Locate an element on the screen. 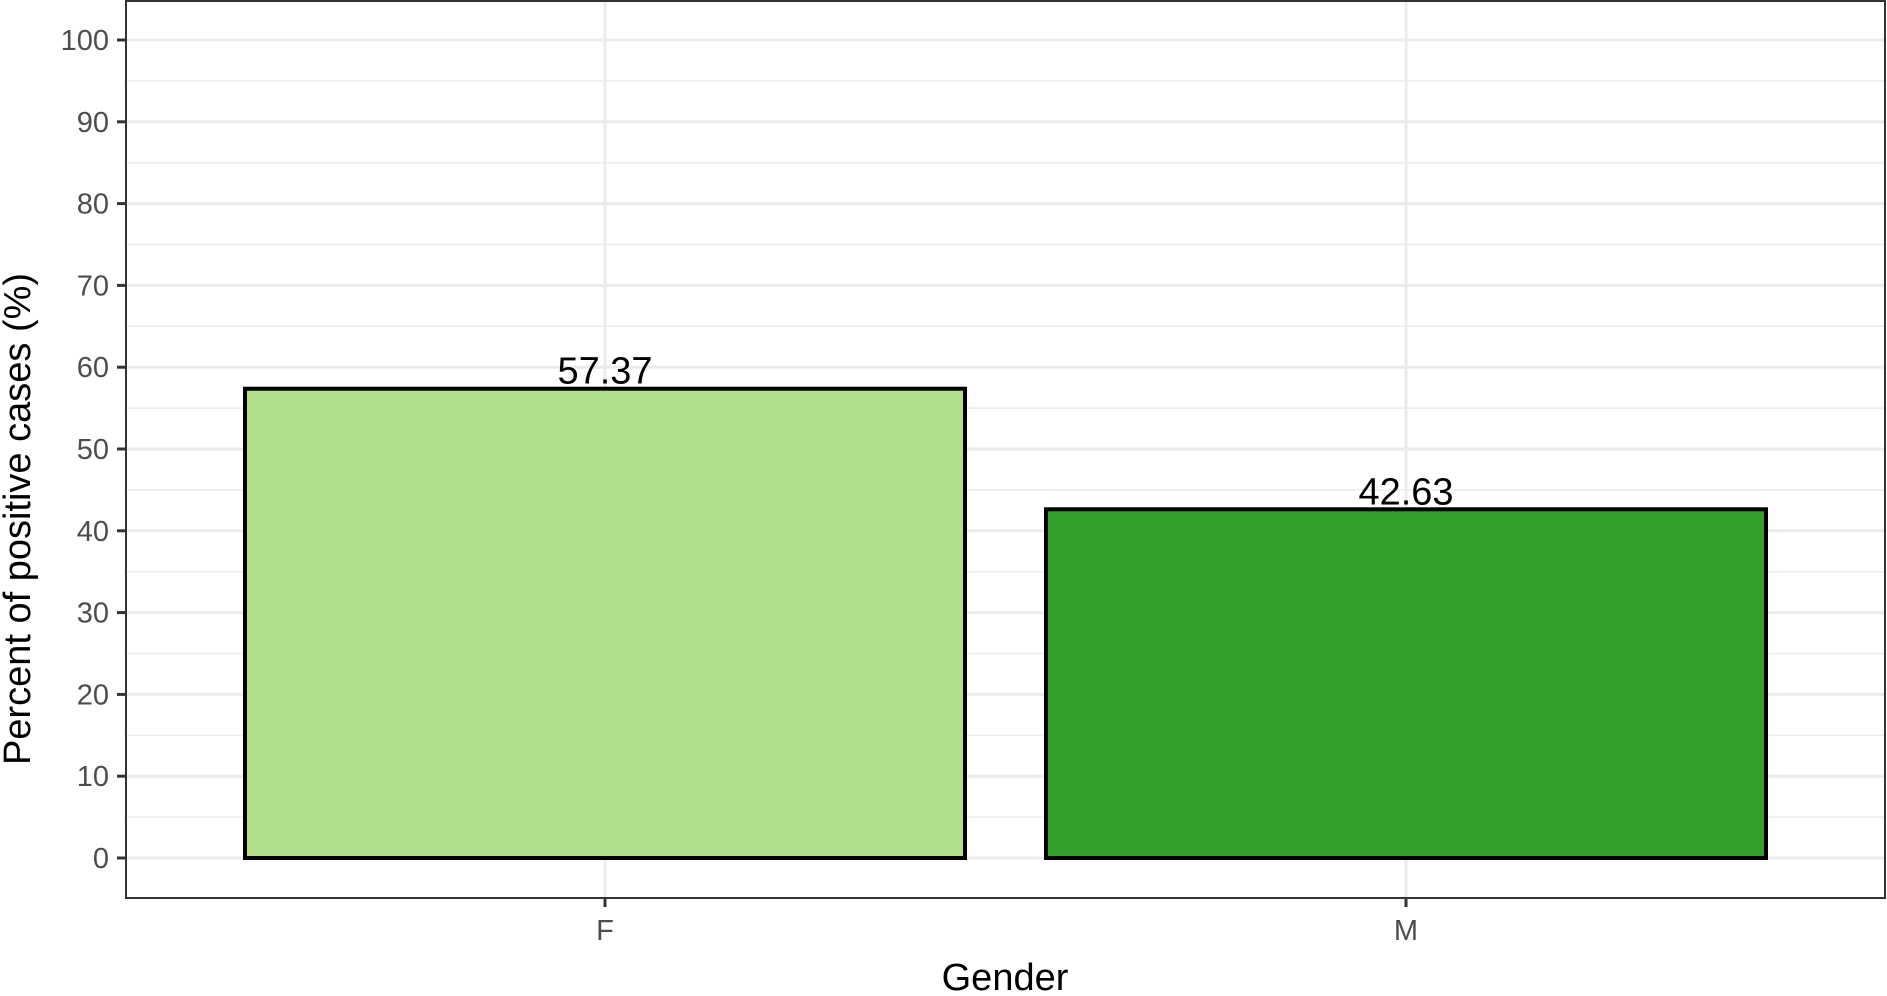 The image size is (1887, 996). data-labels: 57.37 42.63 is located at coordinates (1005, 432).